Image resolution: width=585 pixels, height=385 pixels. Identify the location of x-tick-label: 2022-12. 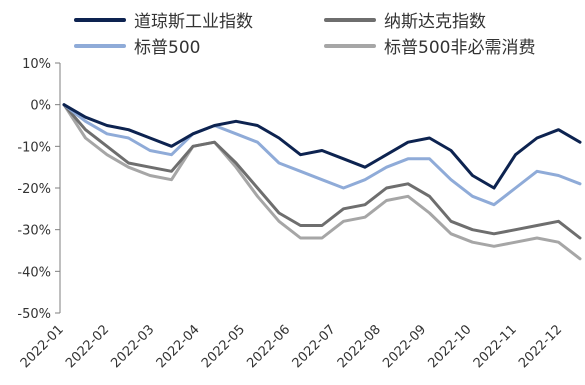
(540, 346).